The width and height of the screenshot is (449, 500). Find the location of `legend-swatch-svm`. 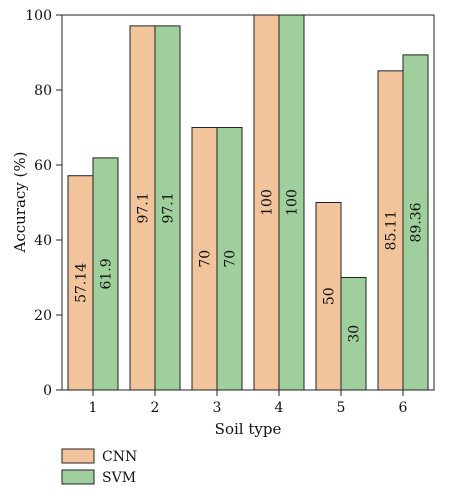

legend-swatch-svm is located at coordinates (78, 477).